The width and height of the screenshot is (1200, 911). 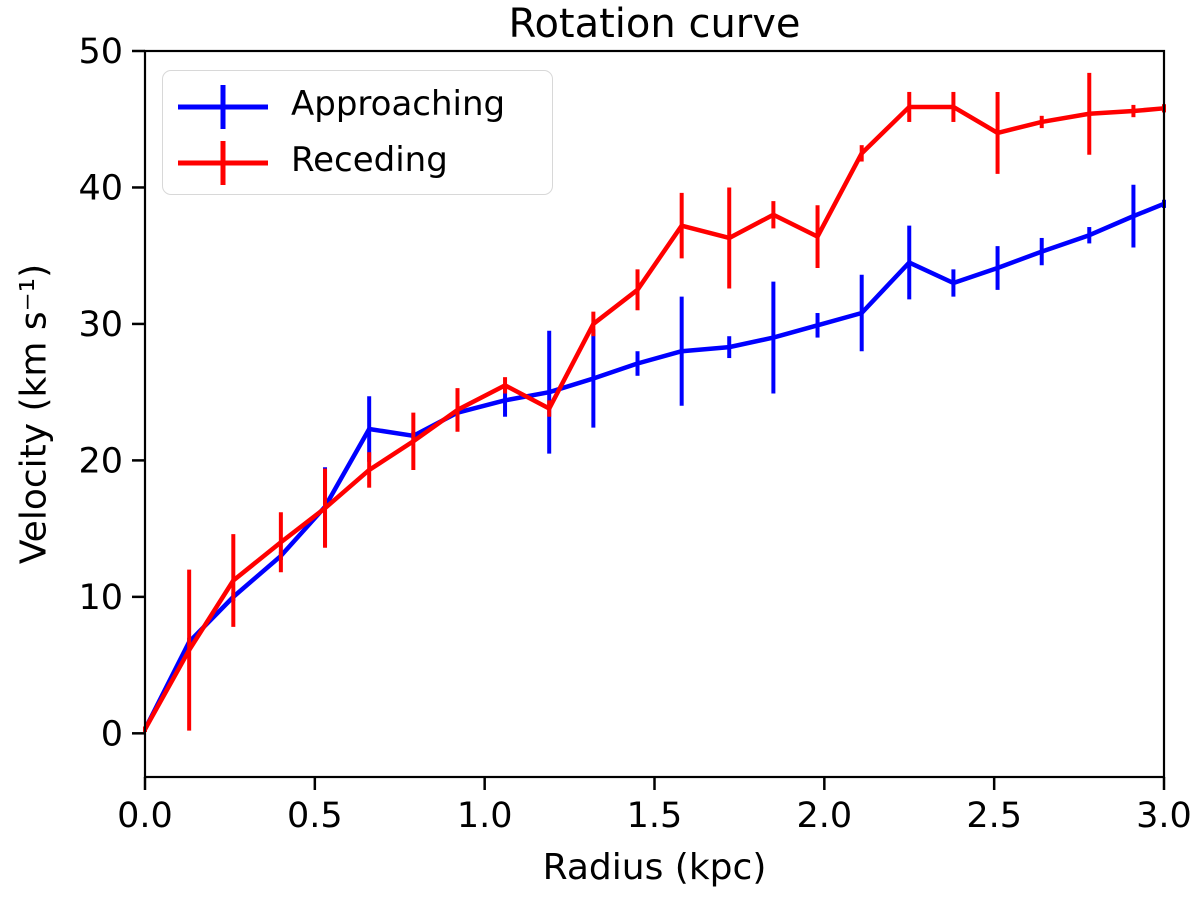 I want to click on x-tick-label: 2.0, so click(x=824, y=816).